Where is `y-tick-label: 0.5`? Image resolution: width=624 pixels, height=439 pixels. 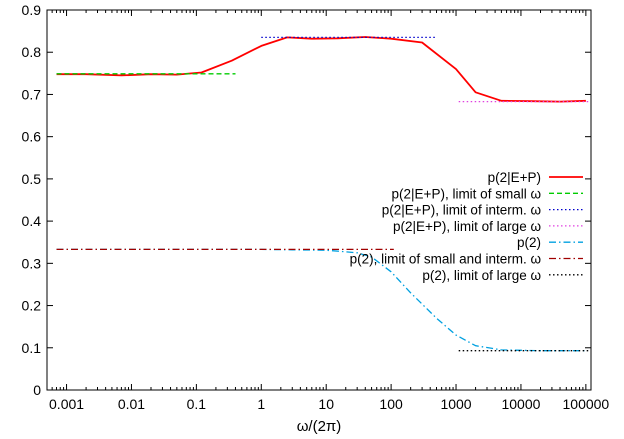 y-tick-label: 0.5 is located at coordinates (32, 179).